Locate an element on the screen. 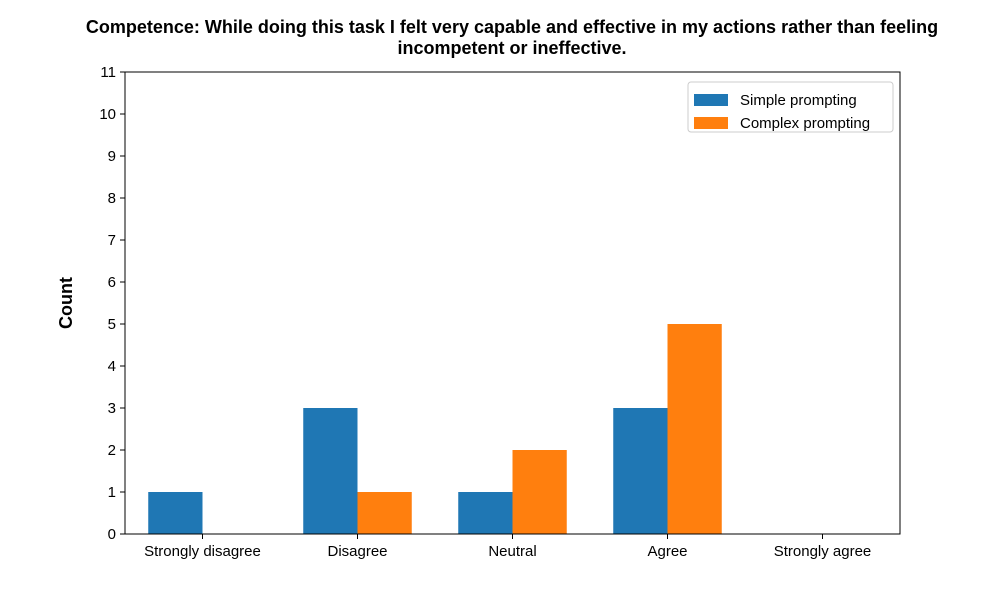 This screenshot has width=1000, height=600. x-tick-label: Agree is located at coordinates (667, 551).